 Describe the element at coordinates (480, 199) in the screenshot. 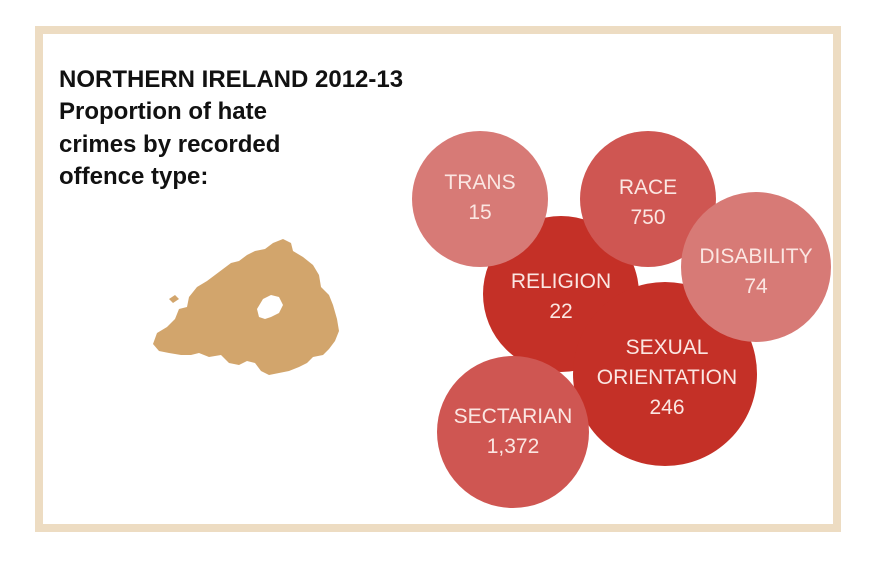

I see `bubble-trans` at that location.